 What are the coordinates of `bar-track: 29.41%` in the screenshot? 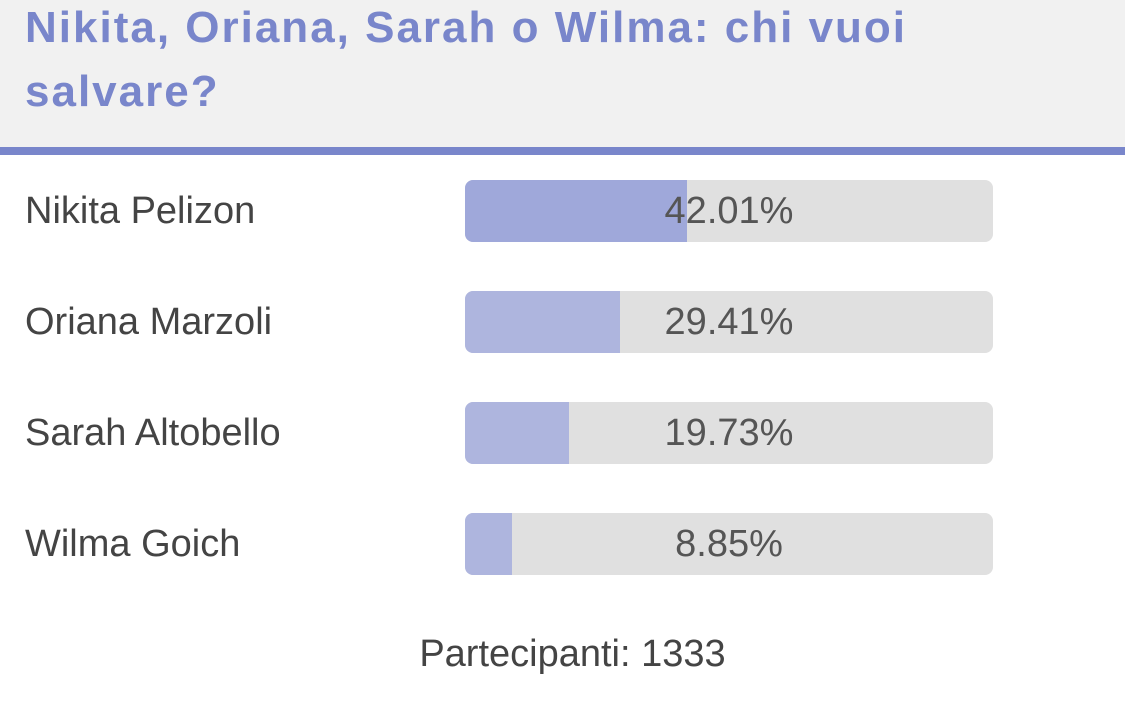 It's located at (729, 322).